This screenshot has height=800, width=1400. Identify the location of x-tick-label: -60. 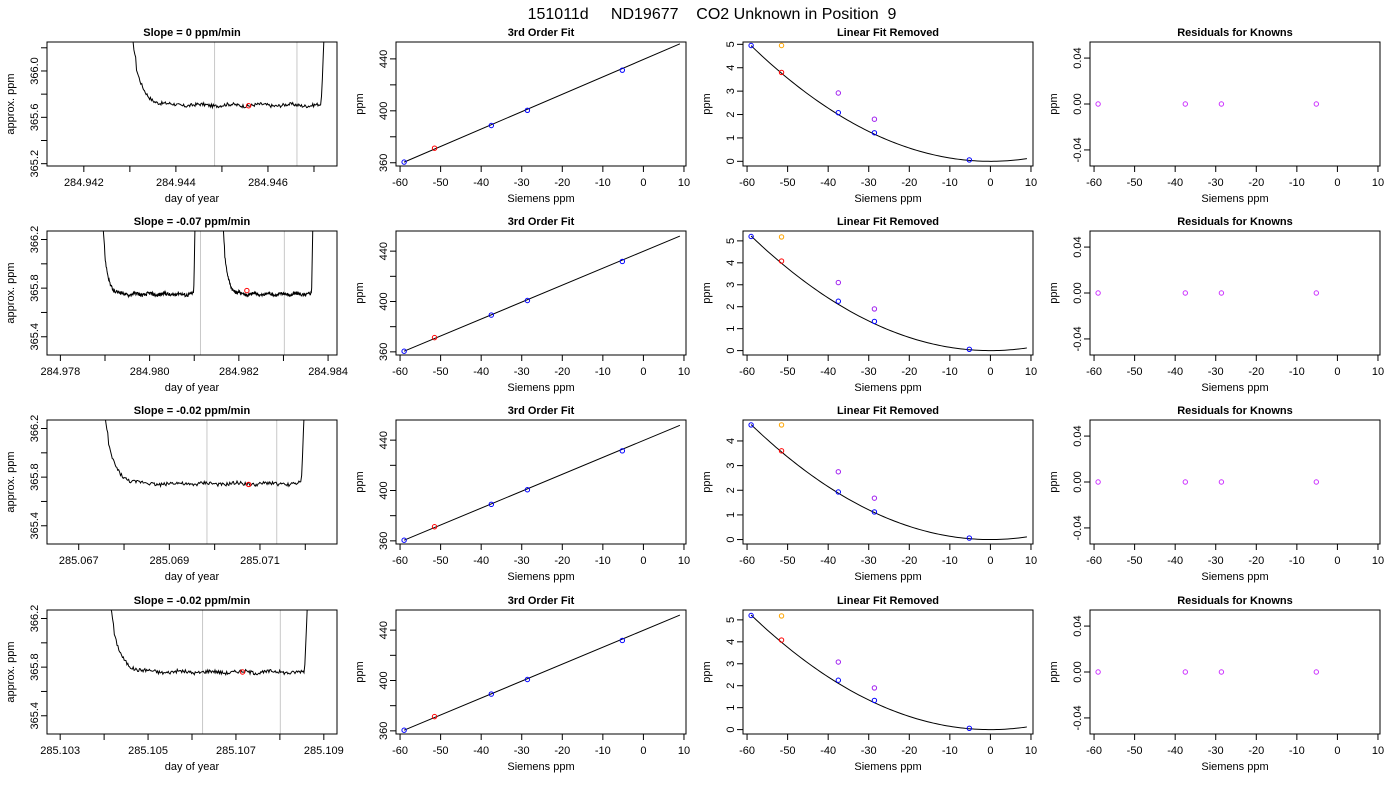
(747, 561).